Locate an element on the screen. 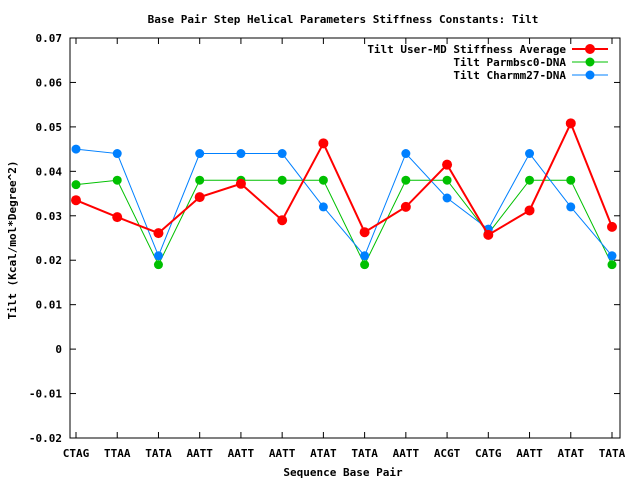 Image resolution: width=640 pixels, height=480 pixels. y-tick-label: 0.06 is located at coordinates (49, 82).